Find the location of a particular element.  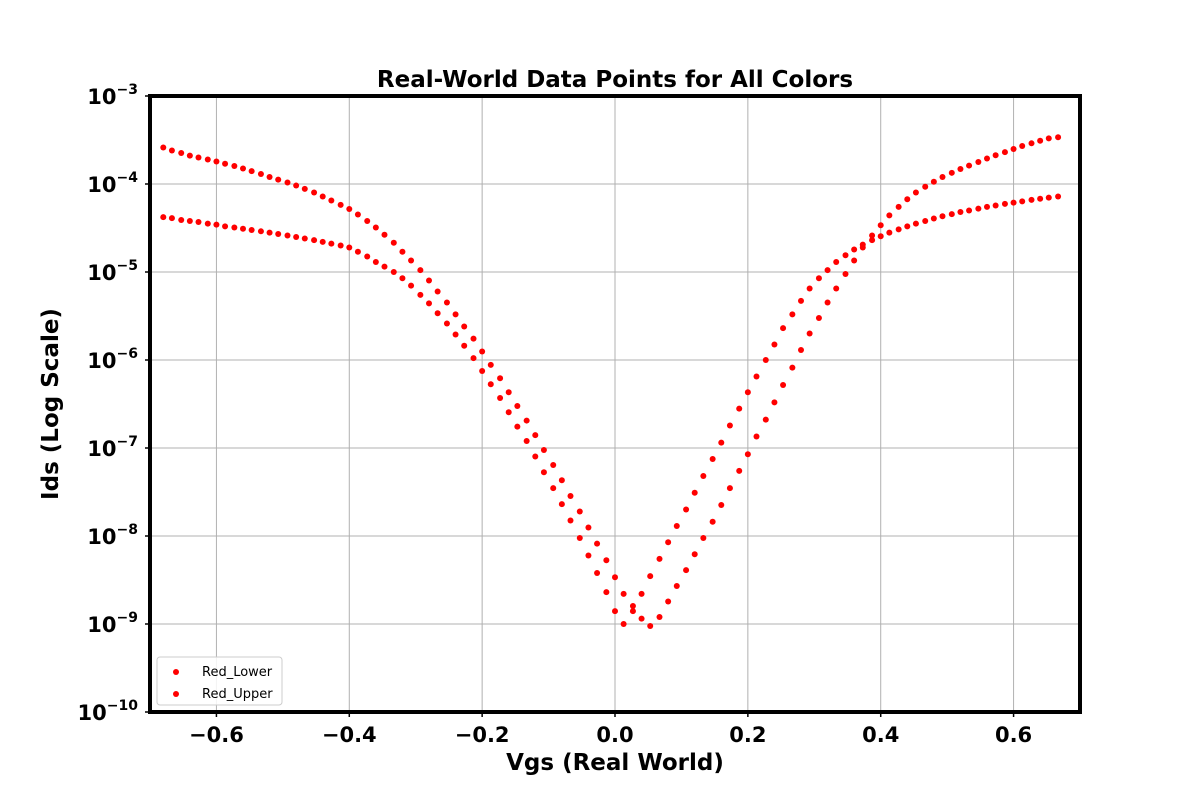

x-tick-label: −0.6 is located at coordinates (216, 735).